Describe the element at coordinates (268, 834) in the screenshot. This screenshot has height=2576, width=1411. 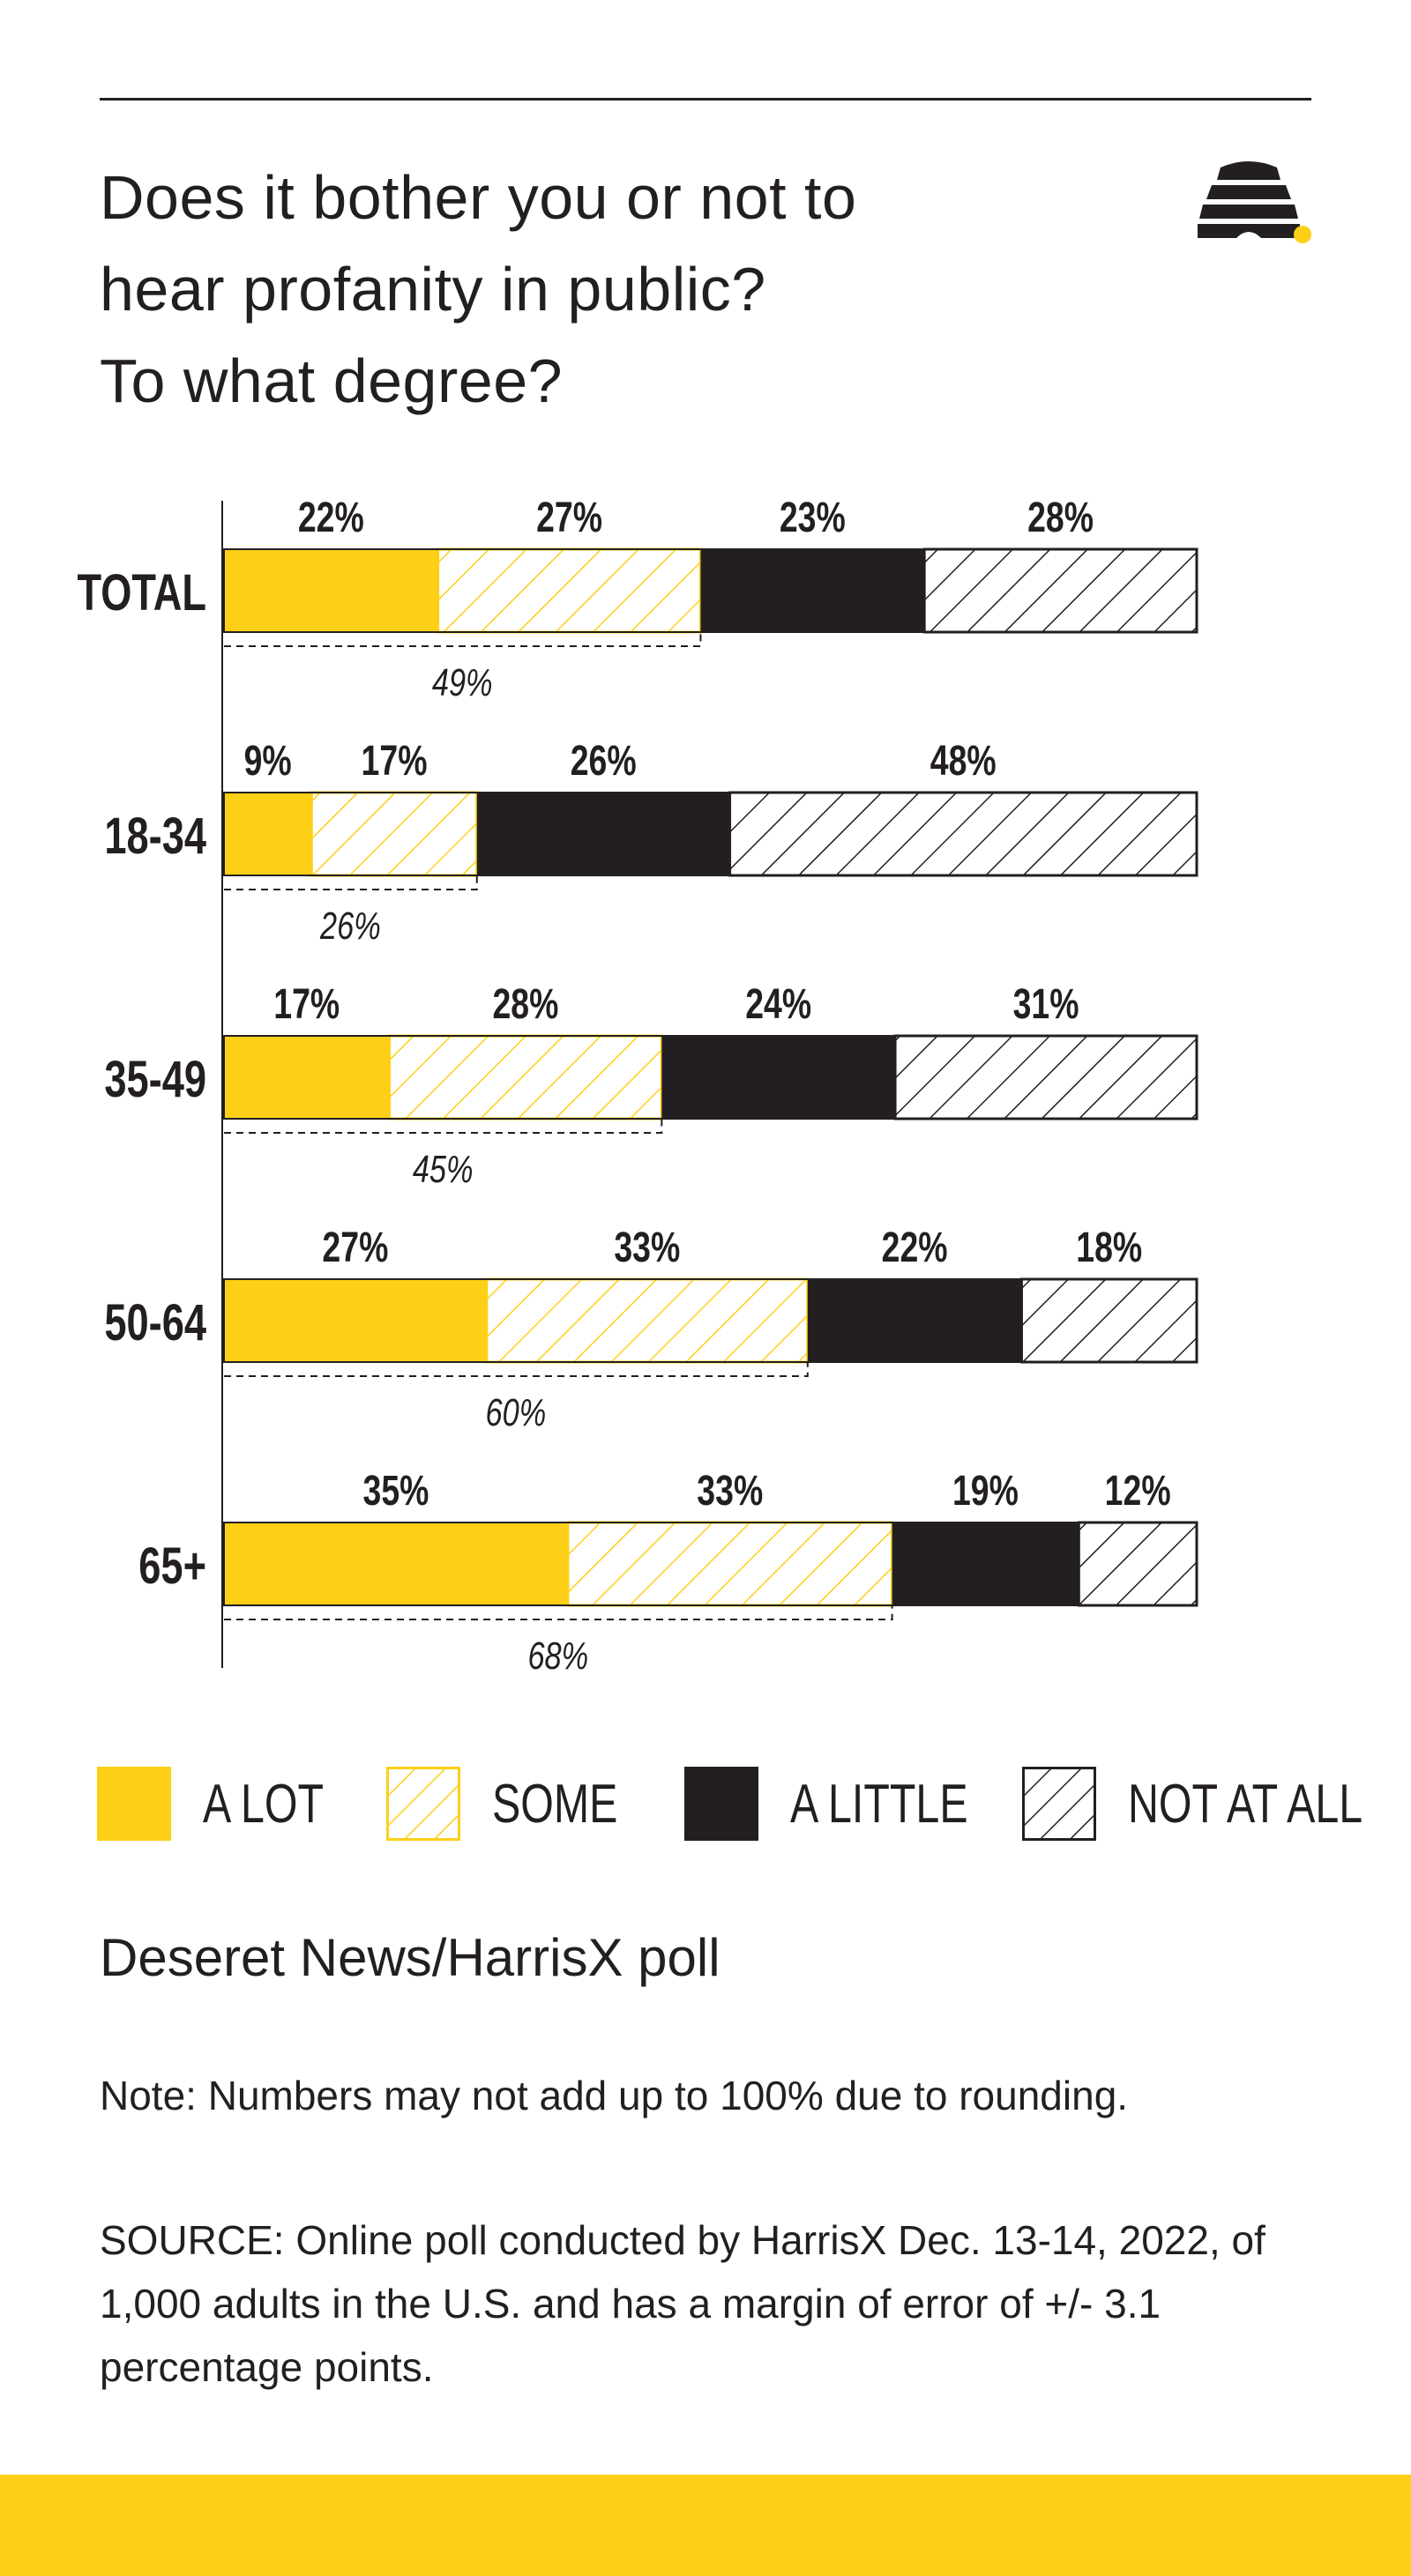
I see `bar-18-34-a-lot` at that location.